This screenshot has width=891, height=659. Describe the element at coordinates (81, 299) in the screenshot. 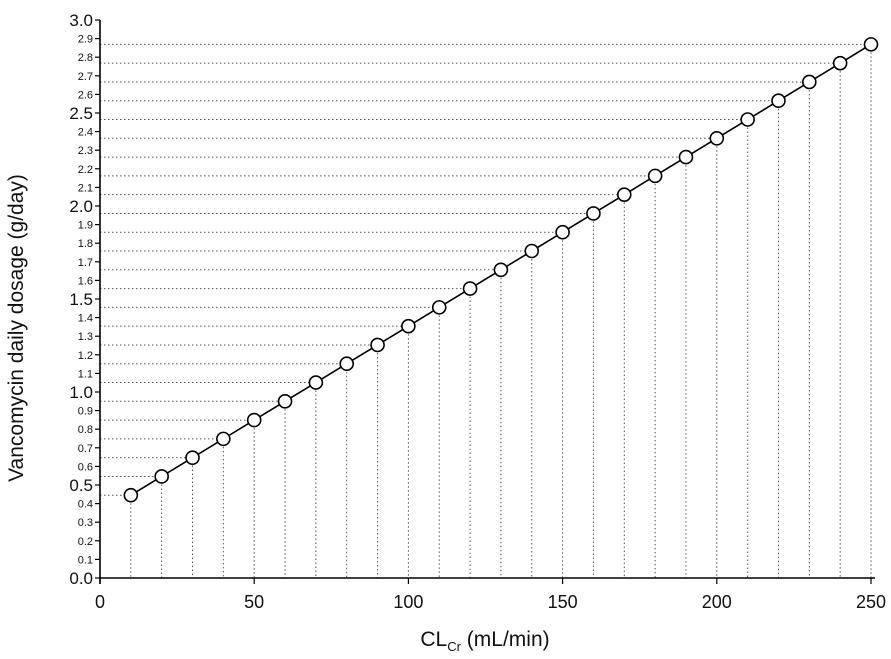

I see `y-tick-label-major: 1.5` at that location.